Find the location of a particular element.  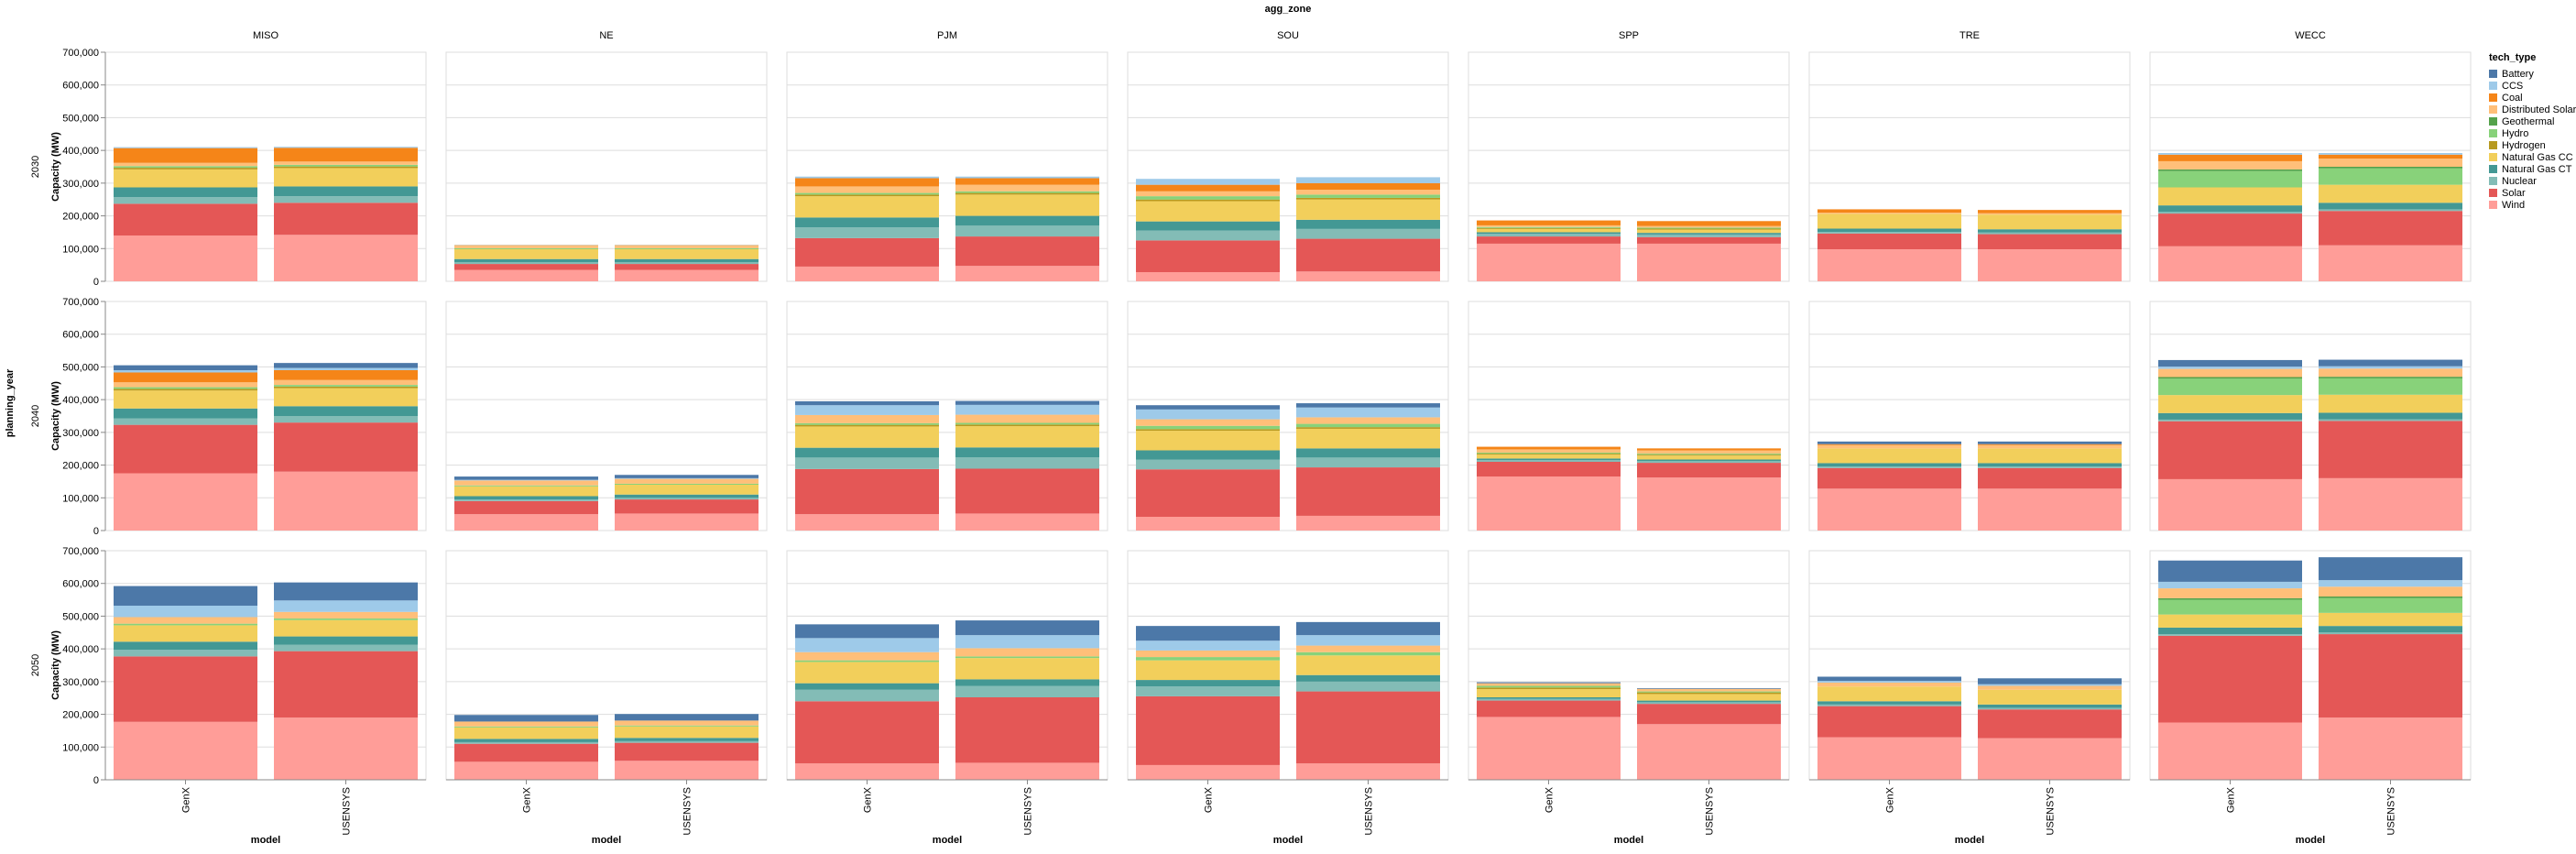

zone-header-wecc: WECC is located at coordinates (2311, 35).